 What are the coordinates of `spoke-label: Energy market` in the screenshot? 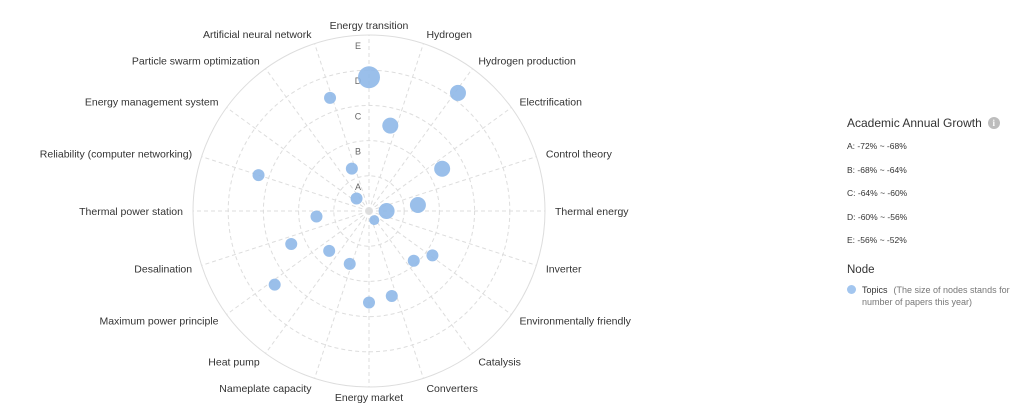 It's located at (369, 398).